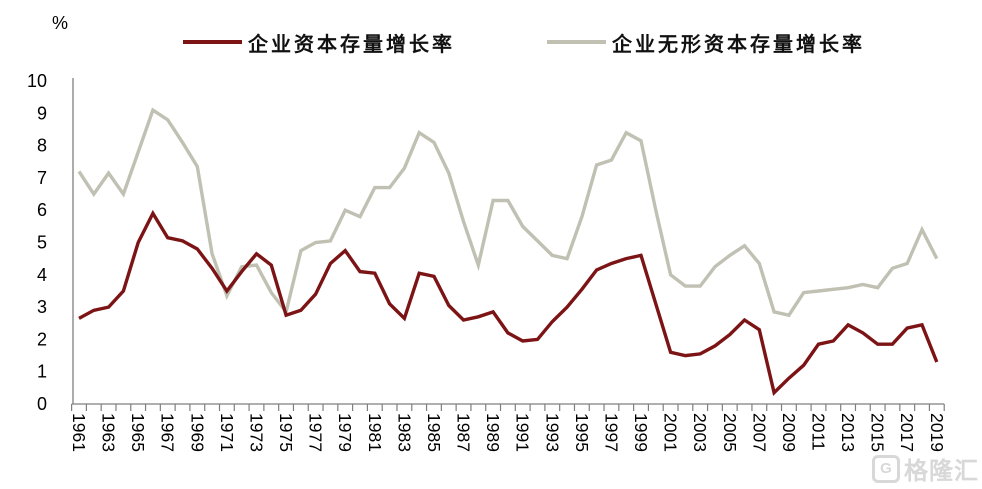 This screenshot has height=489, width=982. I want to click on y-axis-tick-label: 6, so click(42, 210).